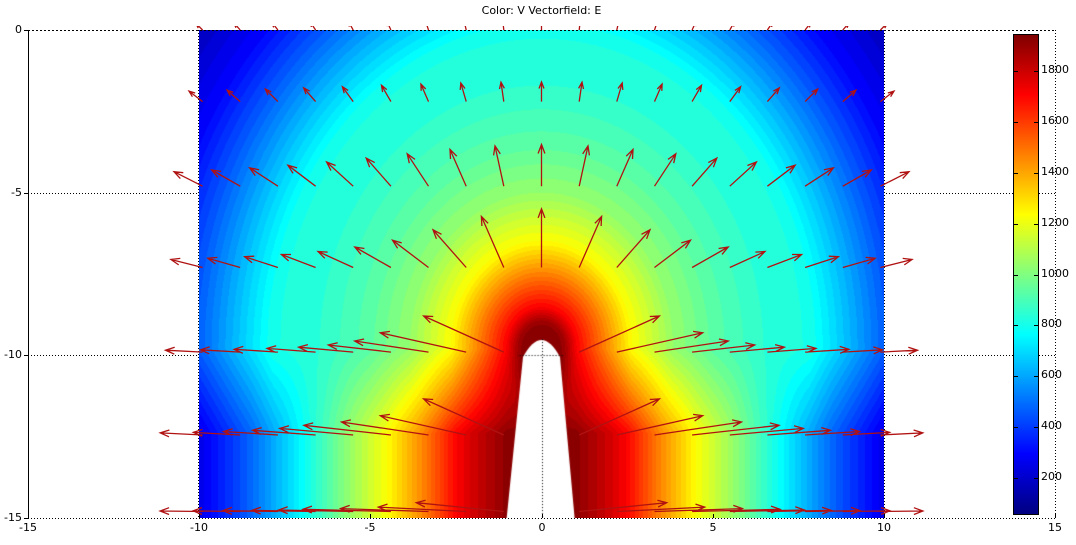 The image size is (1076, 545). I want to click on x-tick-label-10: 10, so click(884, 527).